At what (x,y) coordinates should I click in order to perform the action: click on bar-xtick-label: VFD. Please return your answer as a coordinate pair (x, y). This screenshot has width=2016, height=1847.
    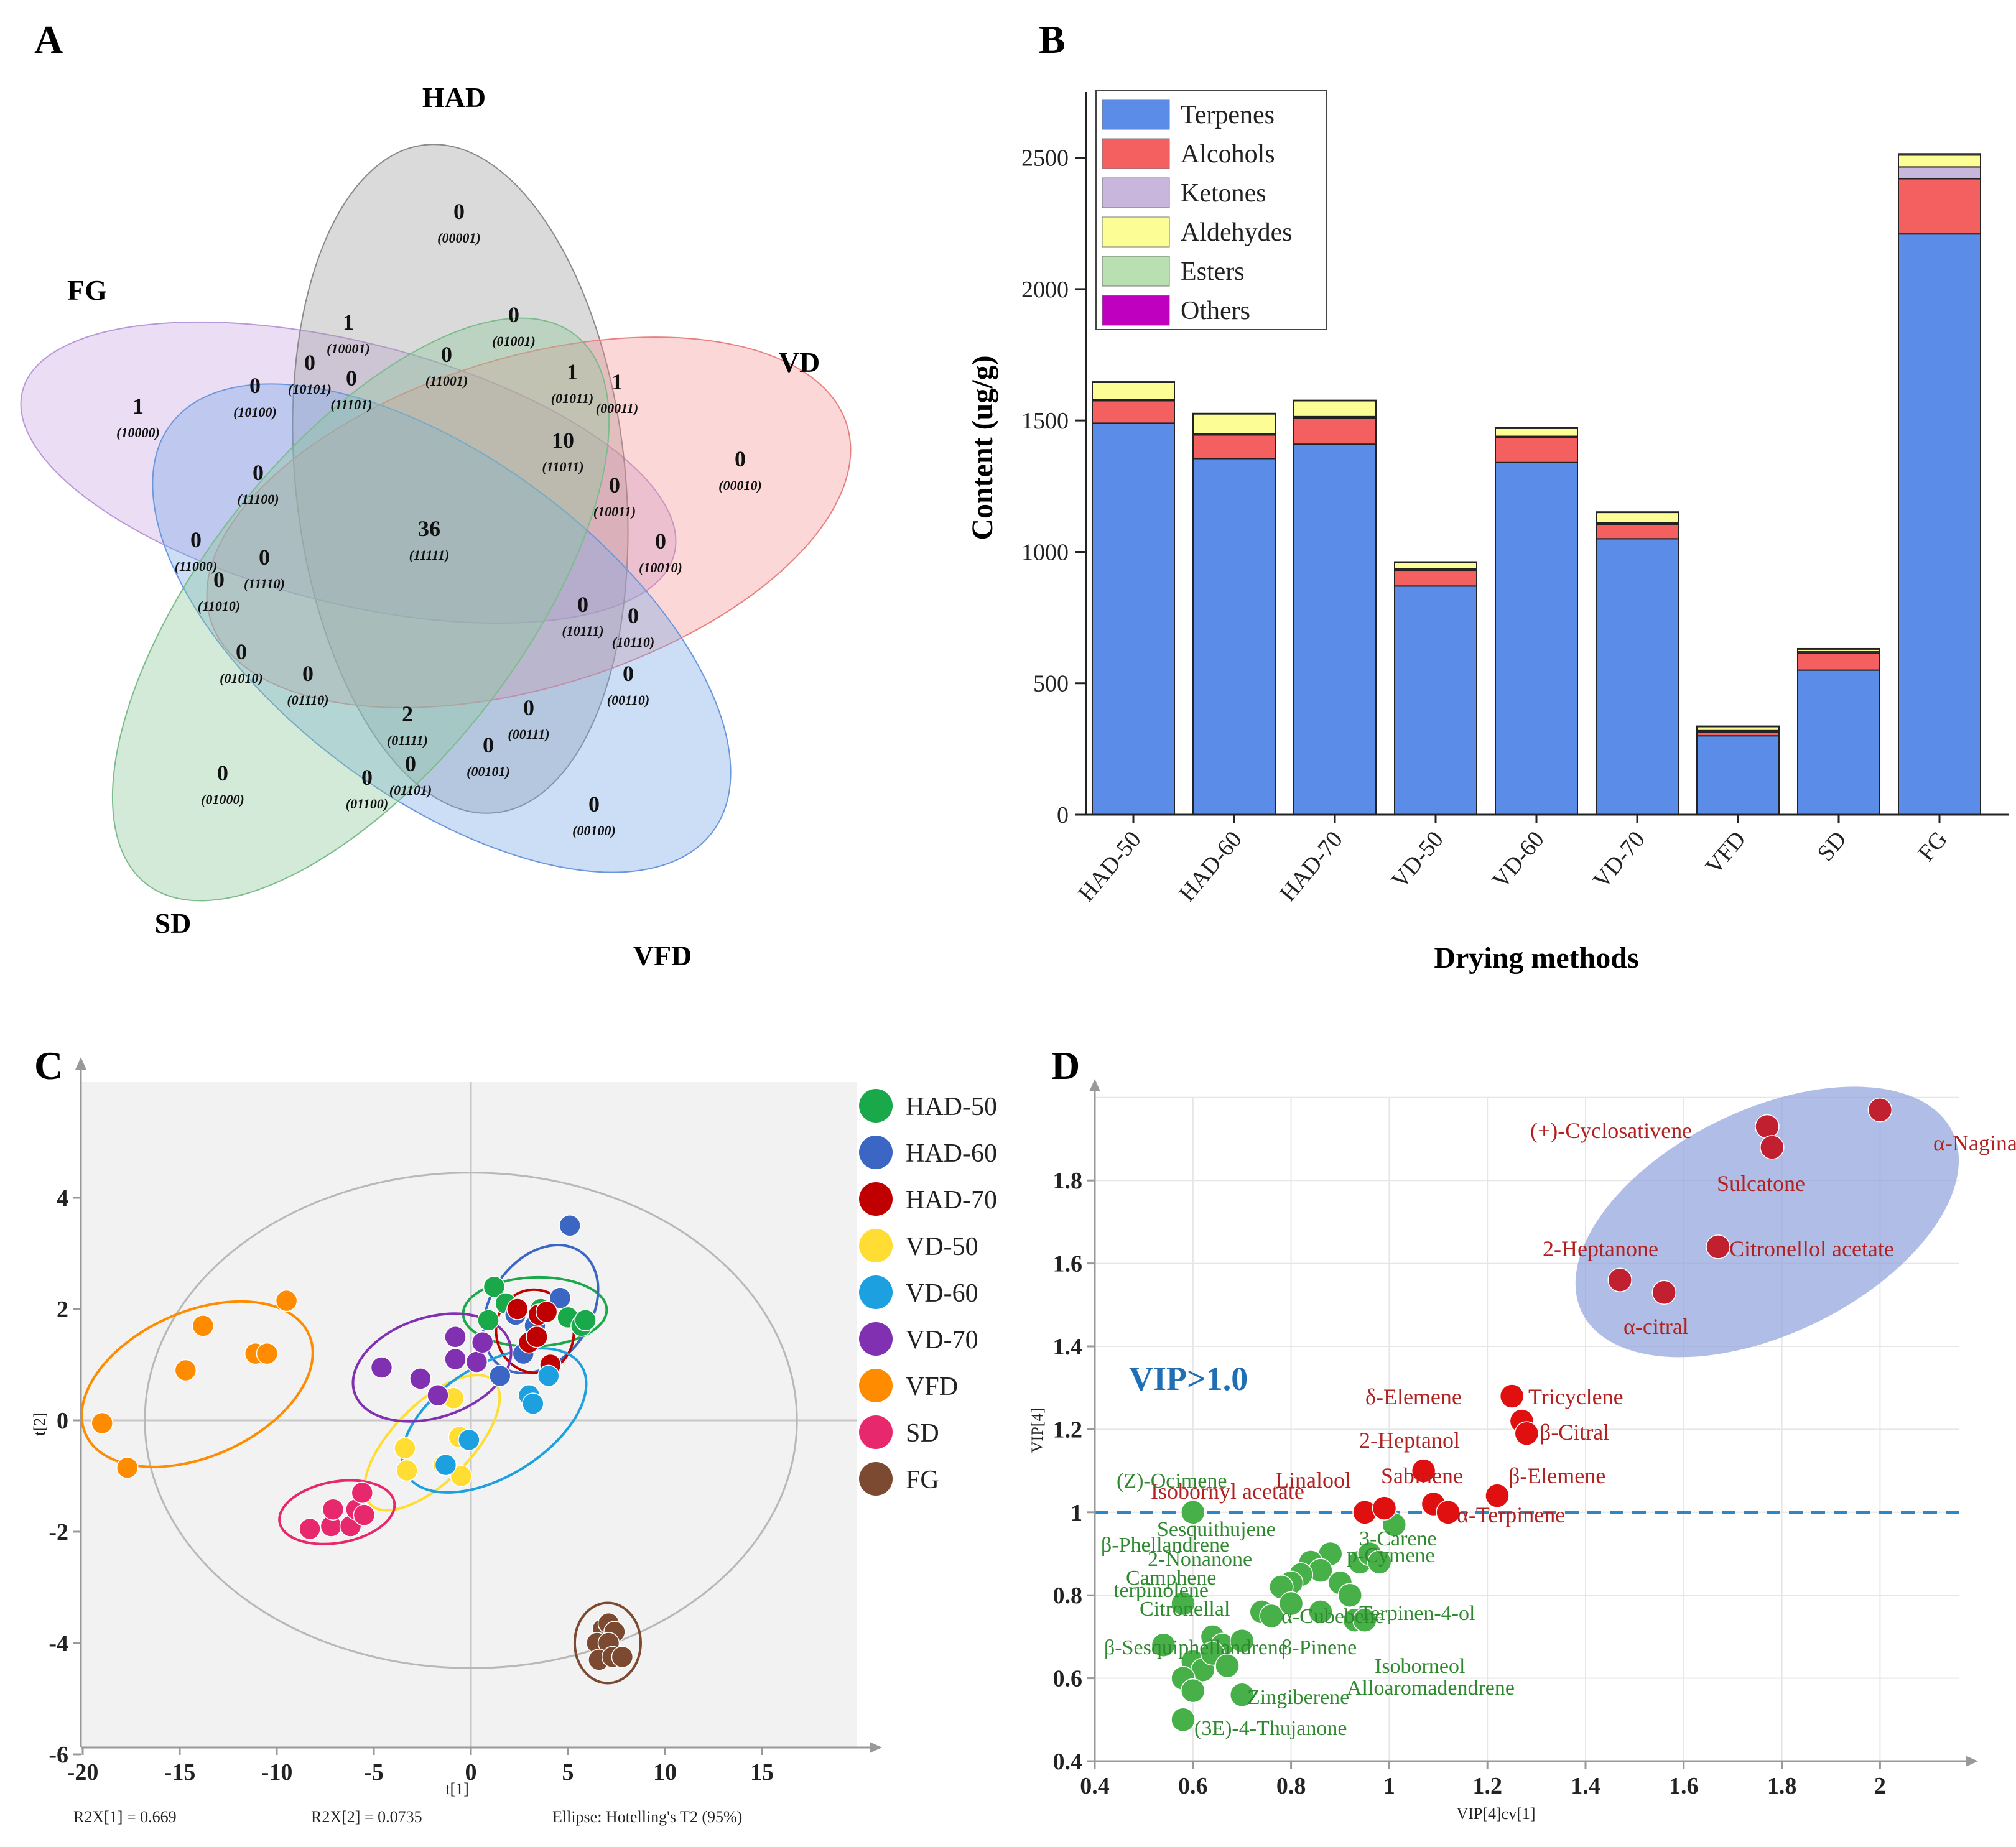
    Looking at the image, I should click on (1726, 852).